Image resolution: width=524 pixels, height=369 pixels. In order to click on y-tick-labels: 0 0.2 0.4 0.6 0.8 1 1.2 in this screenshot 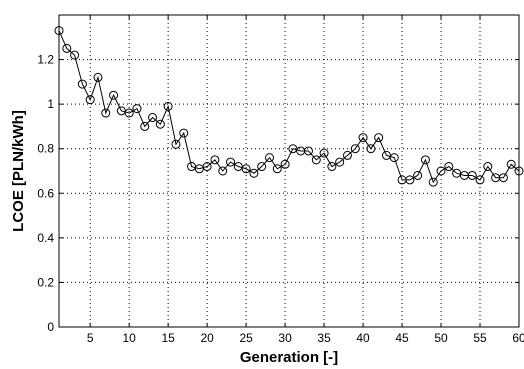, I will do `click(45, 193)`.